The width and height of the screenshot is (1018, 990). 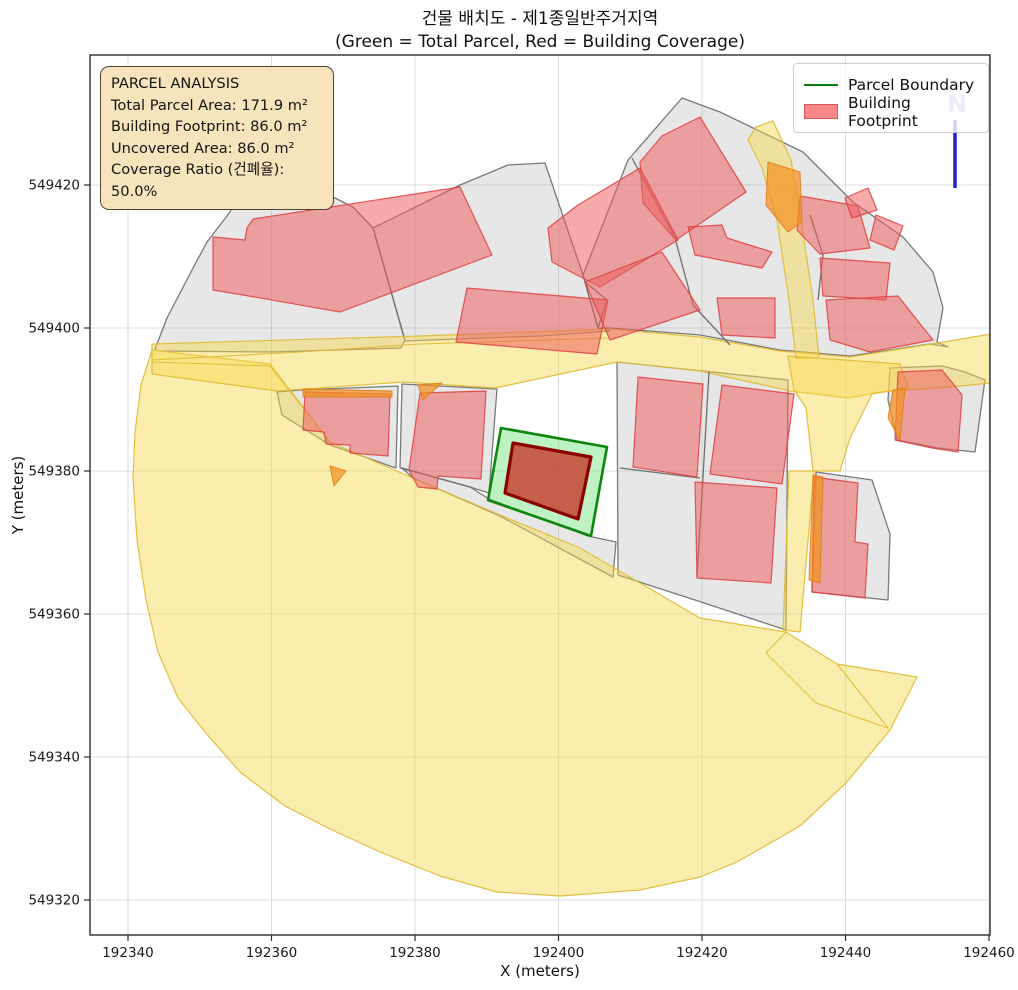 I want to click on building-n-strip, so click(x=532, y=321).